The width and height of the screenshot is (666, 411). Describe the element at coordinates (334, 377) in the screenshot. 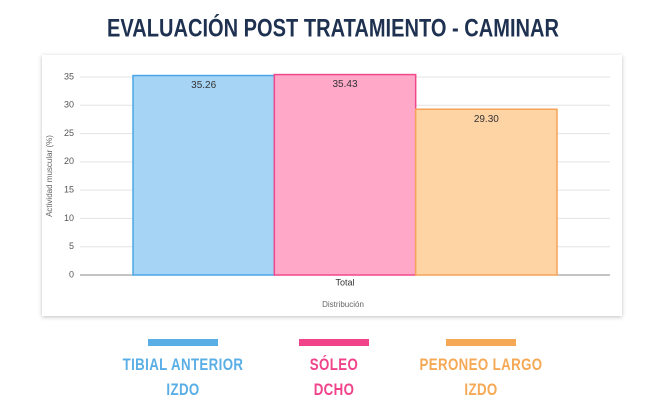

I see `legend-label: SÓLEO DCHO` at that location.